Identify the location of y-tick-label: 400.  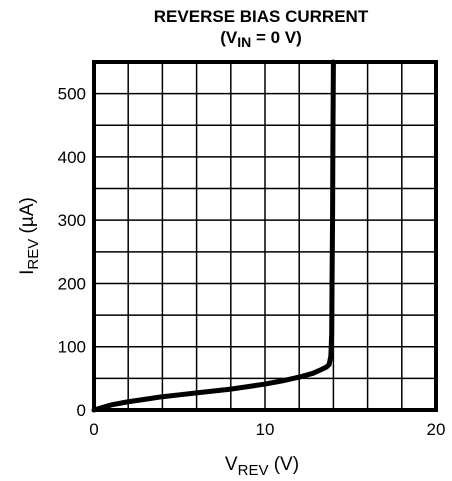
(72, 157).